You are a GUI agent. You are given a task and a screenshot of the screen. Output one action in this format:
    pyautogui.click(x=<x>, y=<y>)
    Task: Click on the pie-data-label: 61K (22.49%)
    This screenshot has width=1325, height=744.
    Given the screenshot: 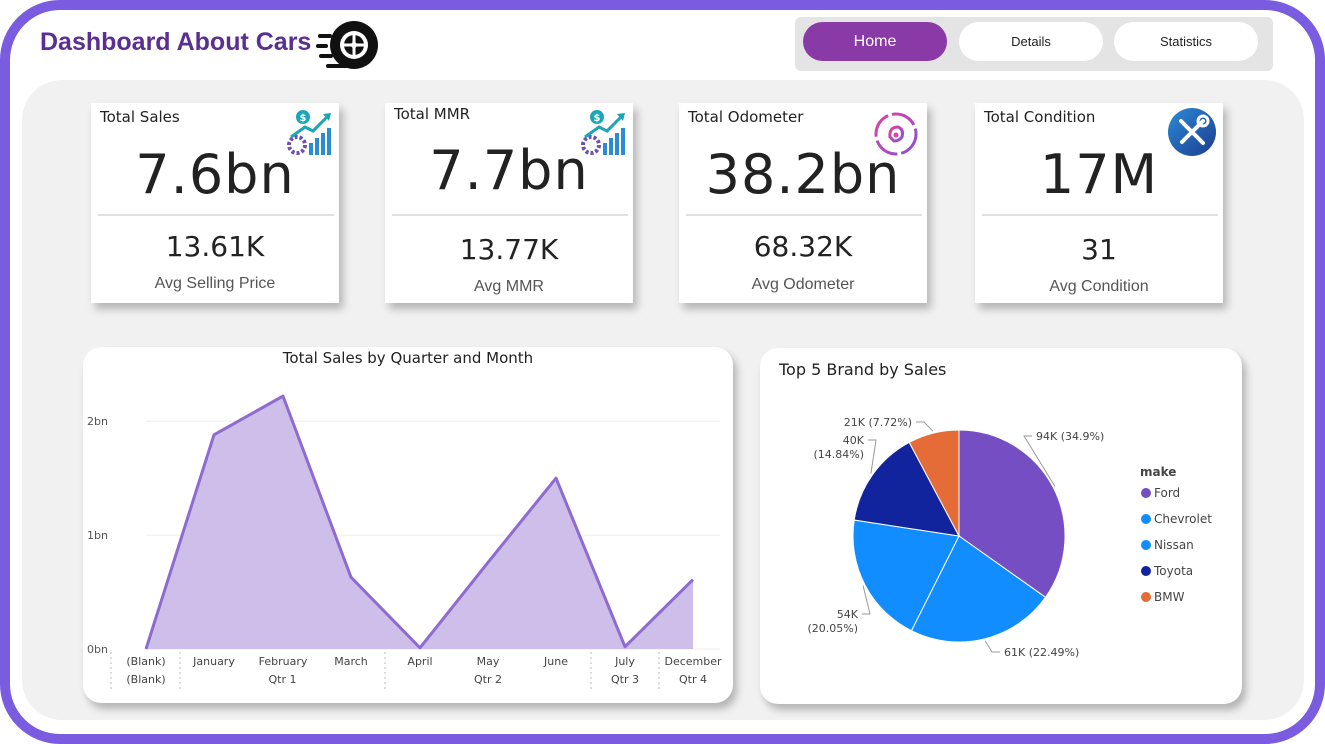 What is the action you would take?
    pyautogui.click(x=1041, y=652)
    